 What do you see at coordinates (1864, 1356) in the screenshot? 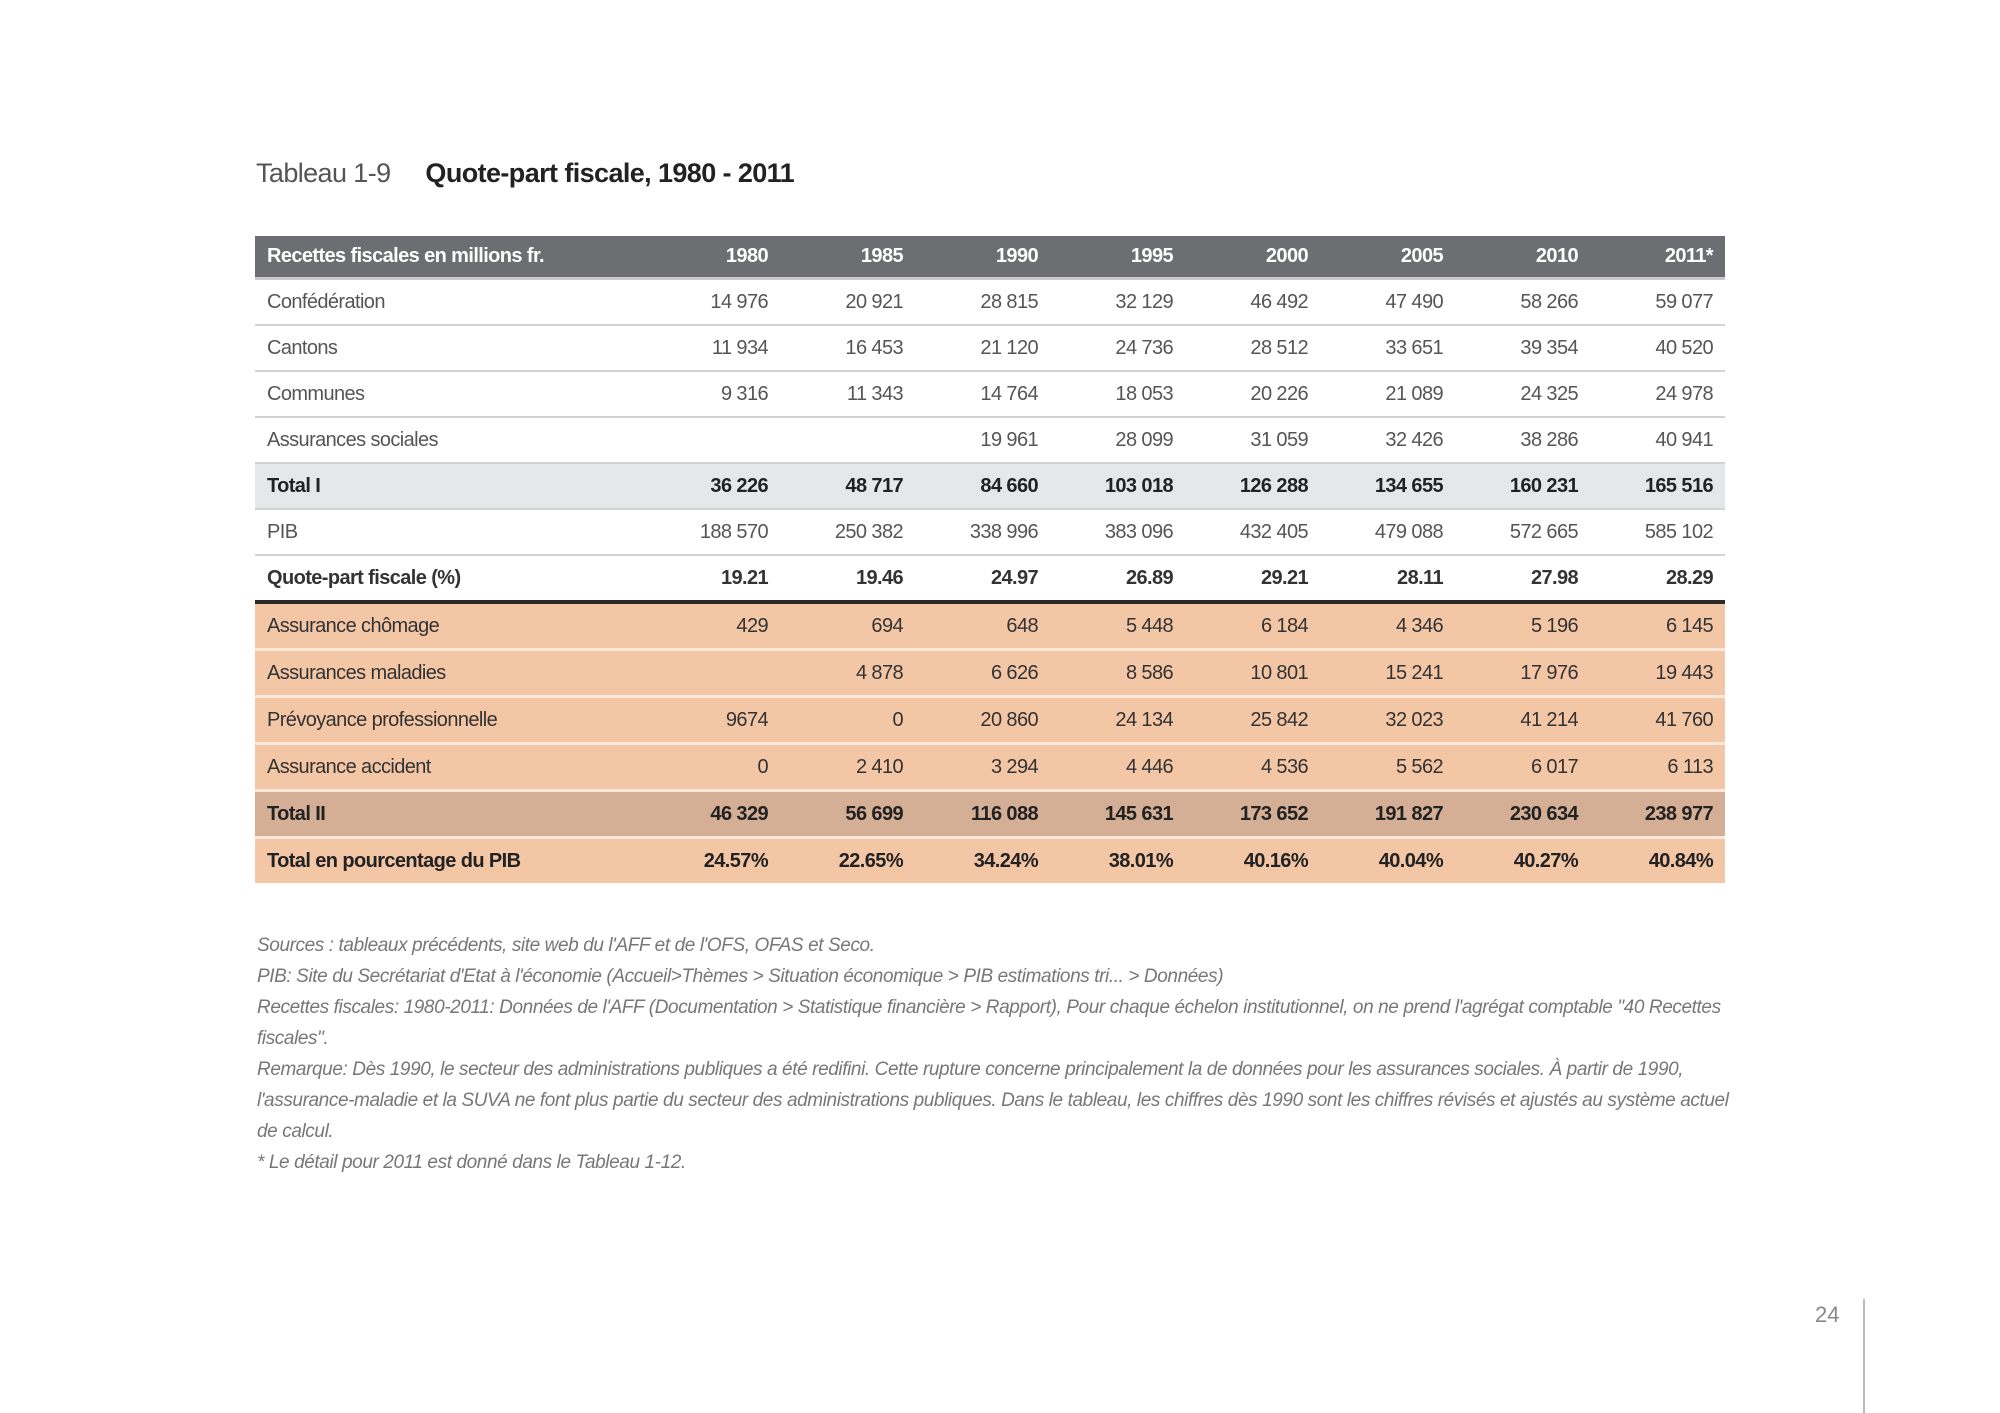
I see `margin-divider` at bounding box center [1864, 1356].